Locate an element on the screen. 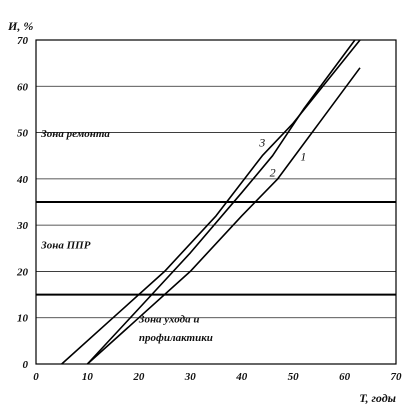 This screenshot has height=408, width=418. x-axis-label: T, годы is located at coordinates (377, 398).